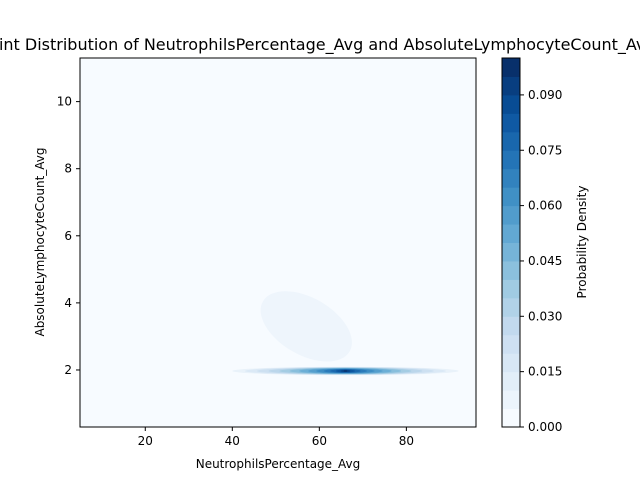 This screenshot has width=640, height=480. Describe the element at coordinates (276, 437) in the screenshot. I see `x-axis: 20 40 60 80` at that location.